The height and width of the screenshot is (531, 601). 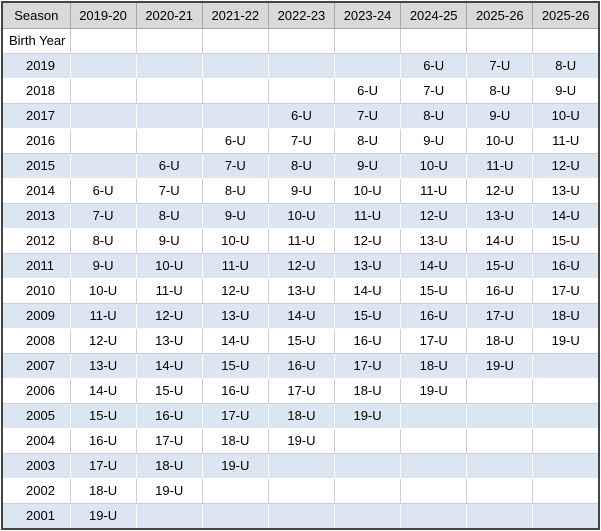 I want to click on birth-year-cell: 2004, so click(x=36, y=440).